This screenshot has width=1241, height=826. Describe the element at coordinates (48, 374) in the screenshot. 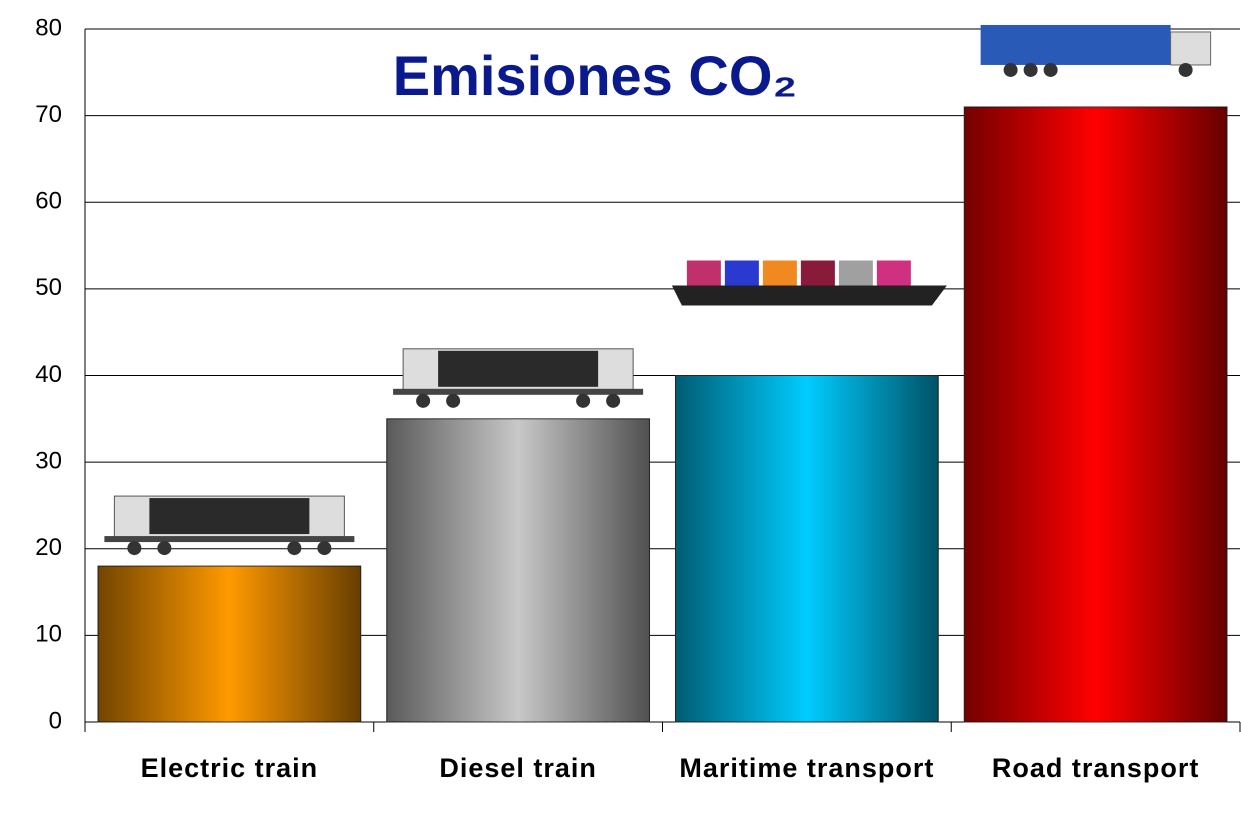

I see `y-tick-label: 40` at that location.